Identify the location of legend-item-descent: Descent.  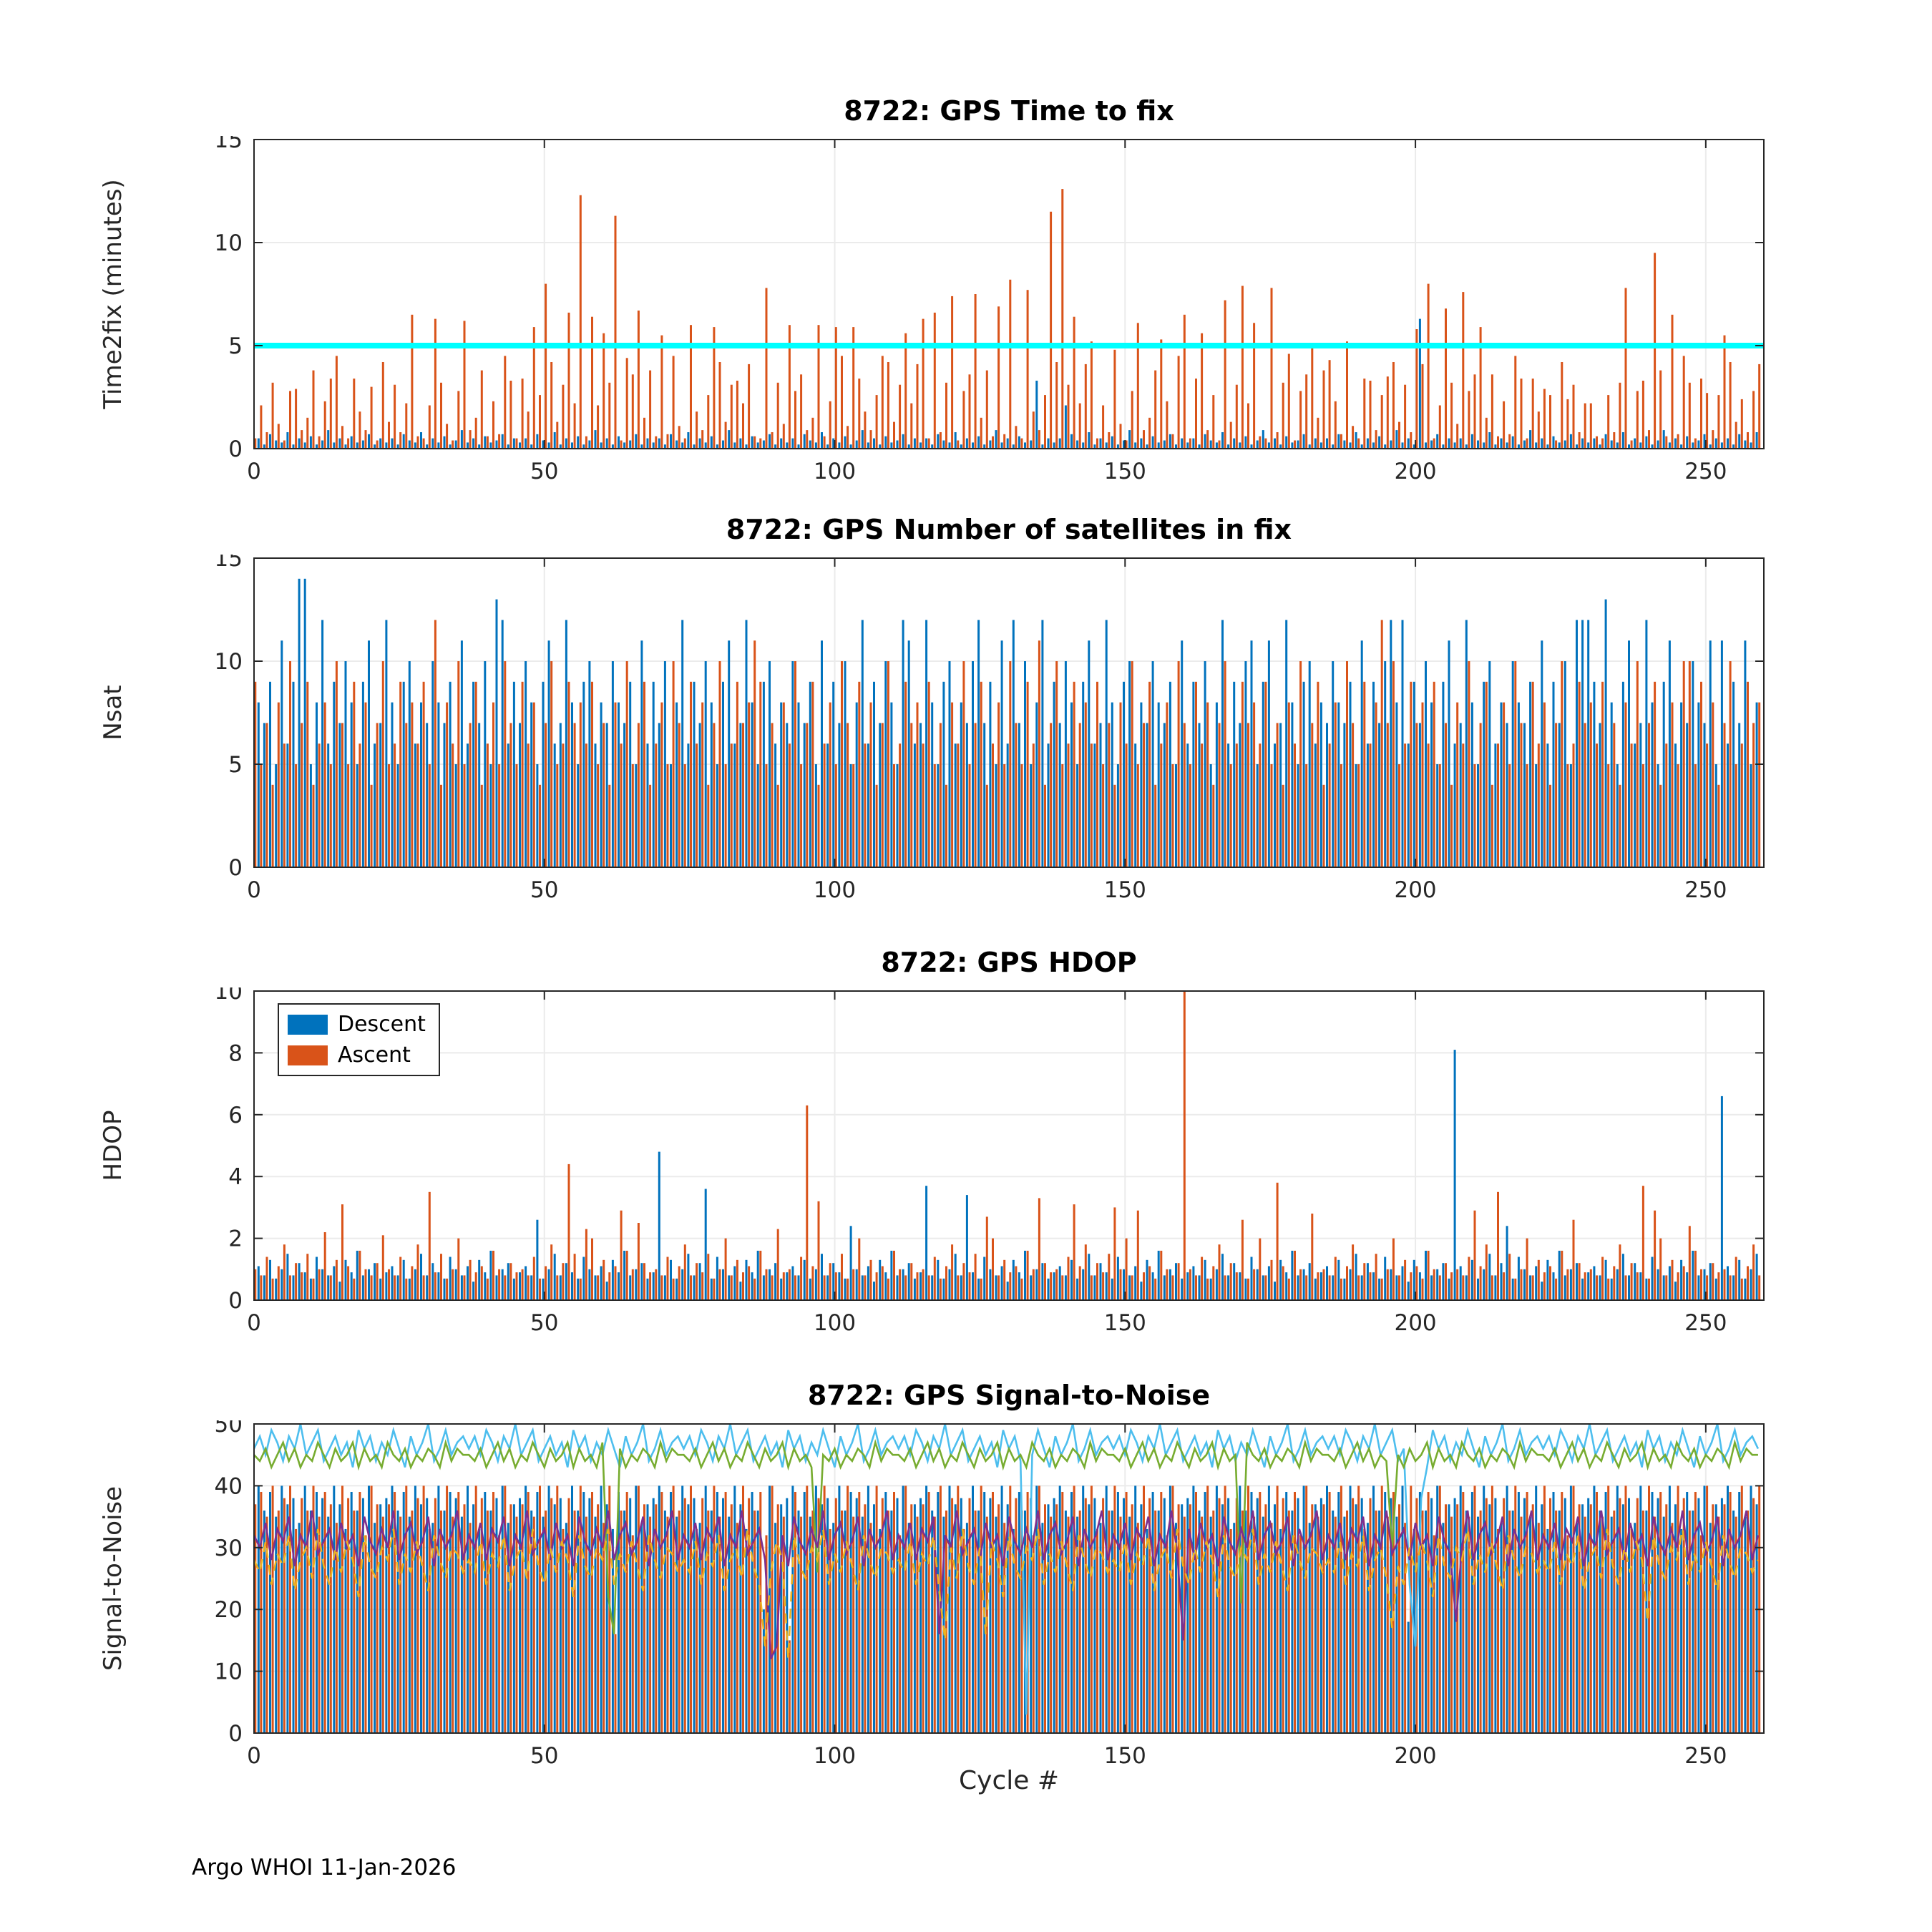
(357, 1024).